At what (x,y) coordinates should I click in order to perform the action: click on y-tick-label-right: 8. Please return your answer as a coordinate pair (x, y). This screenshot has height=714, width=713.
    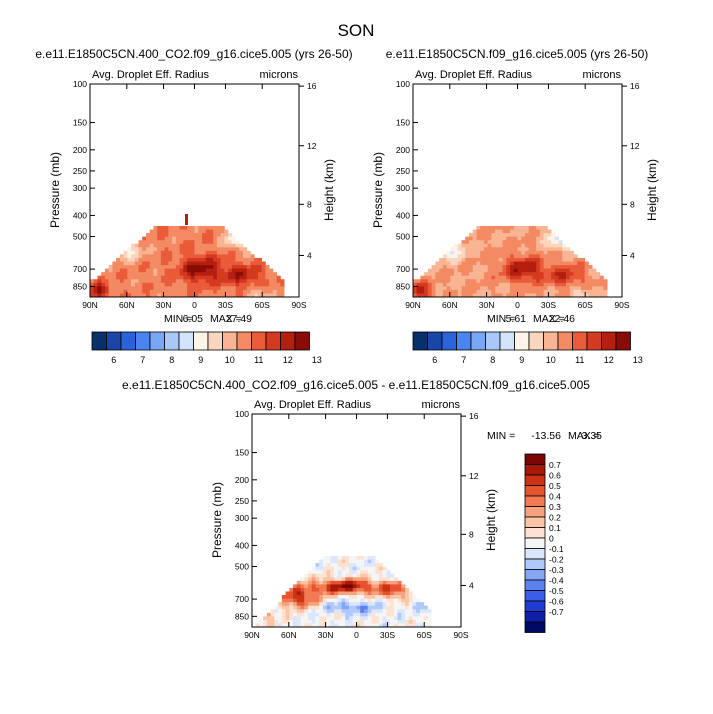
    Looking at the image, I should click on (309, 204).